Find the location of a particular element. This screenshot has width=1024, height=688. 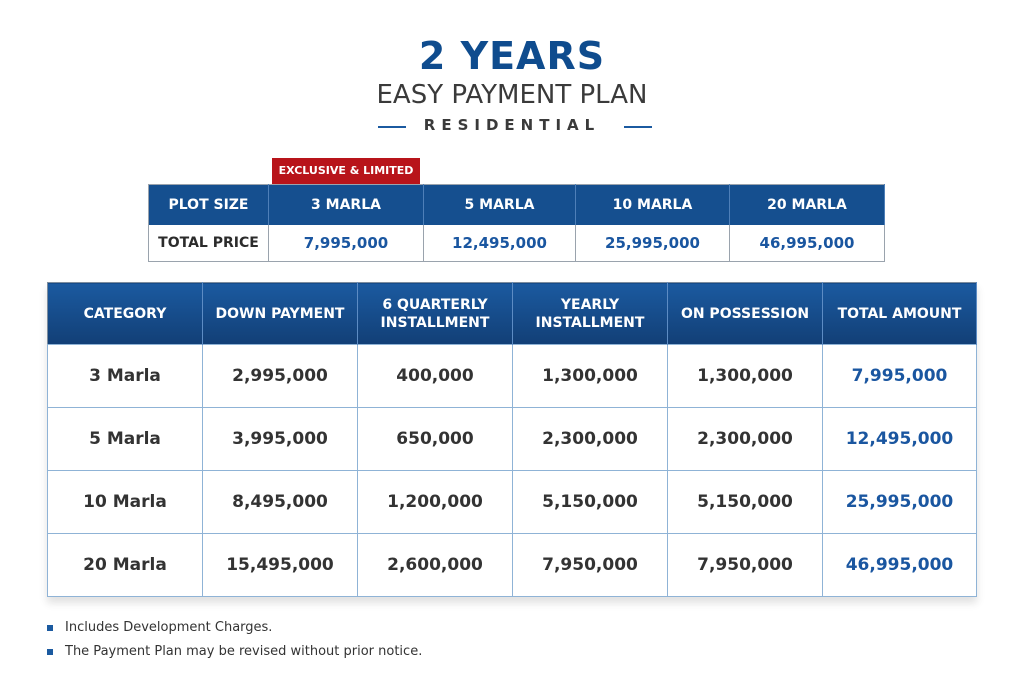

cell: 8,495,000 is located at coordinates (280, 502).